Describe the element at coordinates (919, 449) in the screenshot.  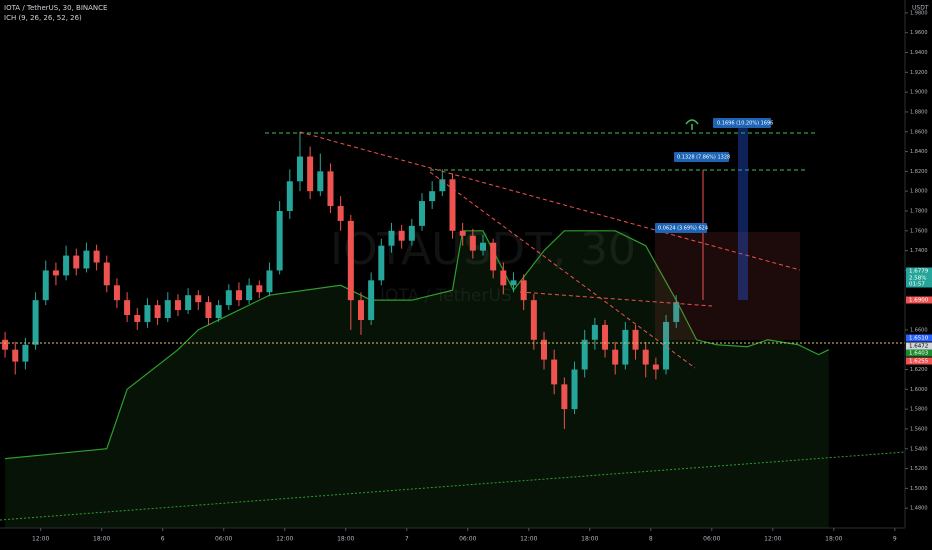
I see `y-tick-label: 1.5400` at that location.